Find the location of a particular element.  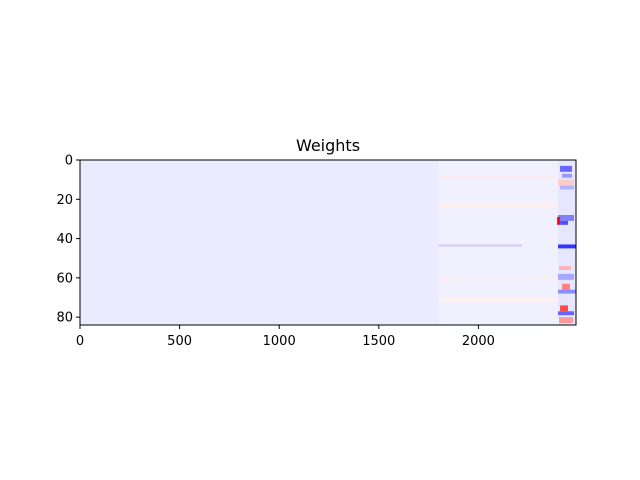

x-tick-label-0: 0 is located at coordinates (80, 341).